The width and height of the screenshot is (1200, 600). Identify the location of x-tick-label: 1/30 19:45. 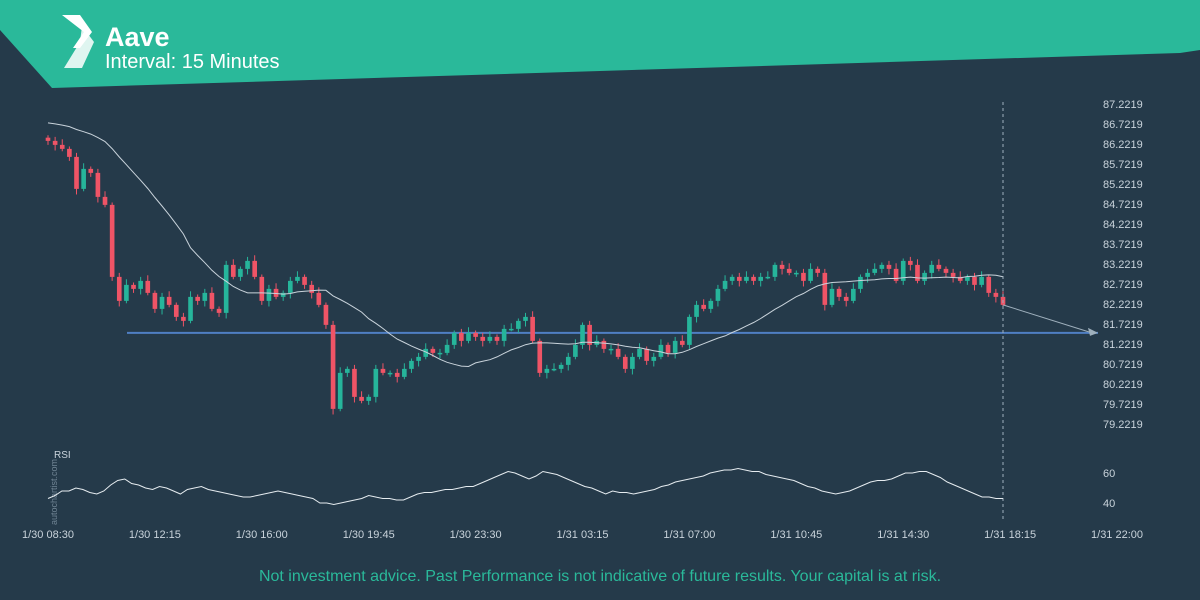
(369, 535).